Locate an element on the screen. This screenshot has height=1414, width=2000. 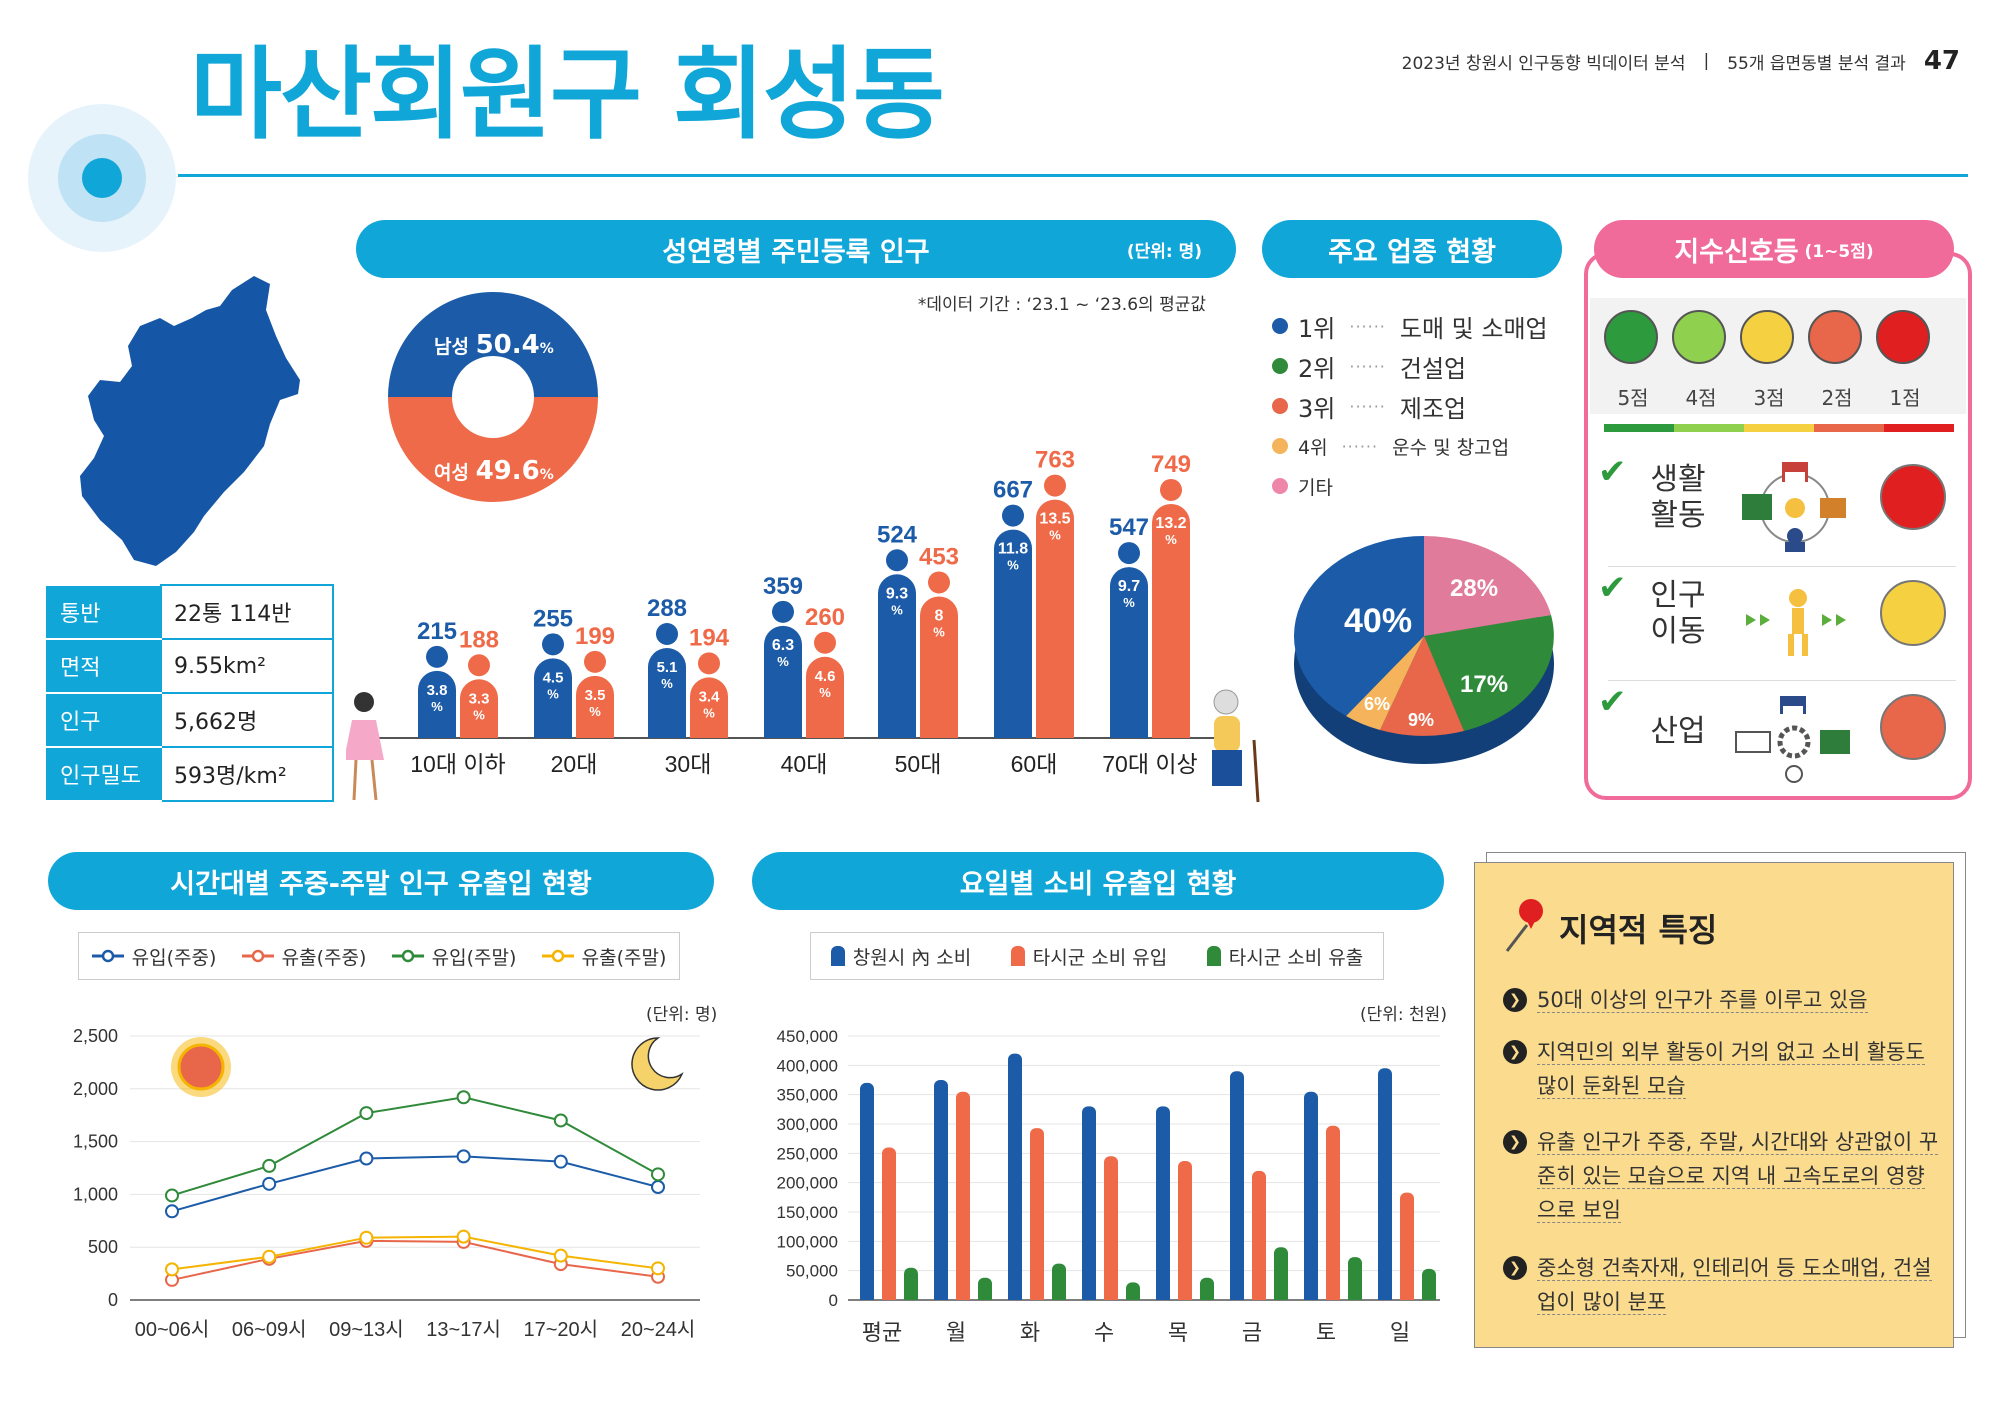
age-value-label: 215 is located at coordinates (437, 631).